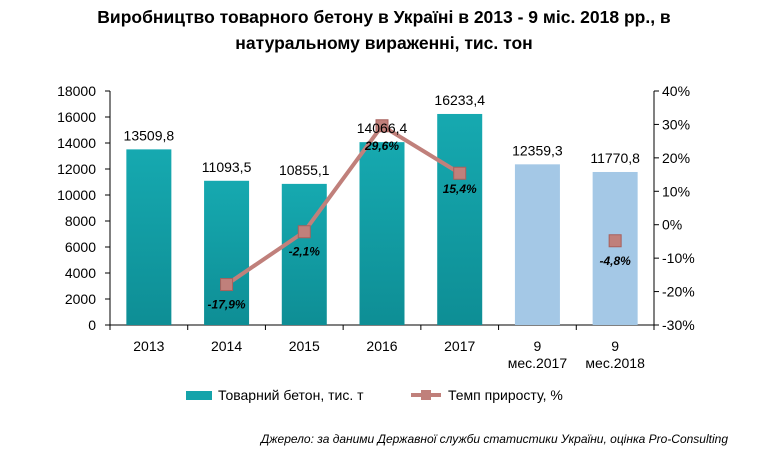 The width and height of the screenshot is (768, 457). What do you see at coordinates (291, 395) in the screenshot?
I see `legend-label-bar: Товарний бетон, тис. т` at bounding box center [291, 395].